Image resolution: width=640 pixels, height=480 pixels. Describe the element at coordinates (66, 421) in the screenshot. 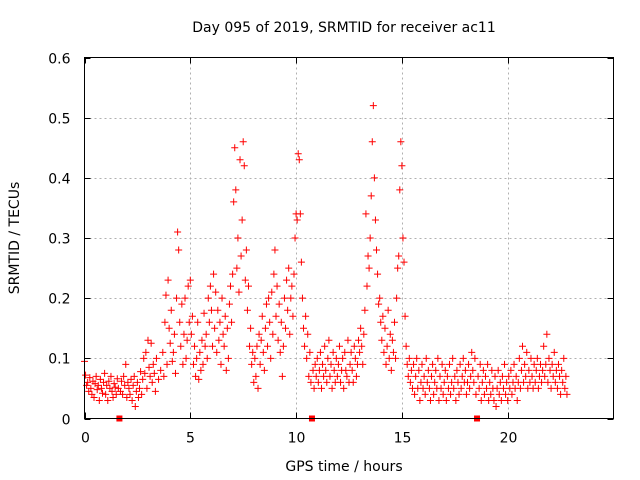

I see `y-tick-label: 0` at that location.